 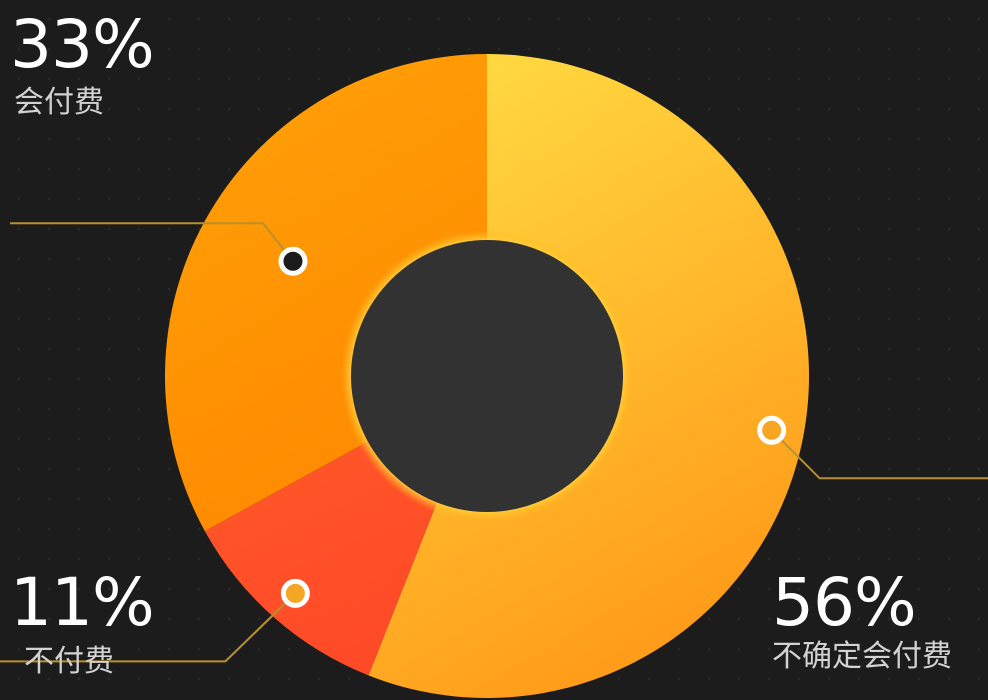 I want to click on slice-value-label-unsure: 56%, so click(x=844, y=602).